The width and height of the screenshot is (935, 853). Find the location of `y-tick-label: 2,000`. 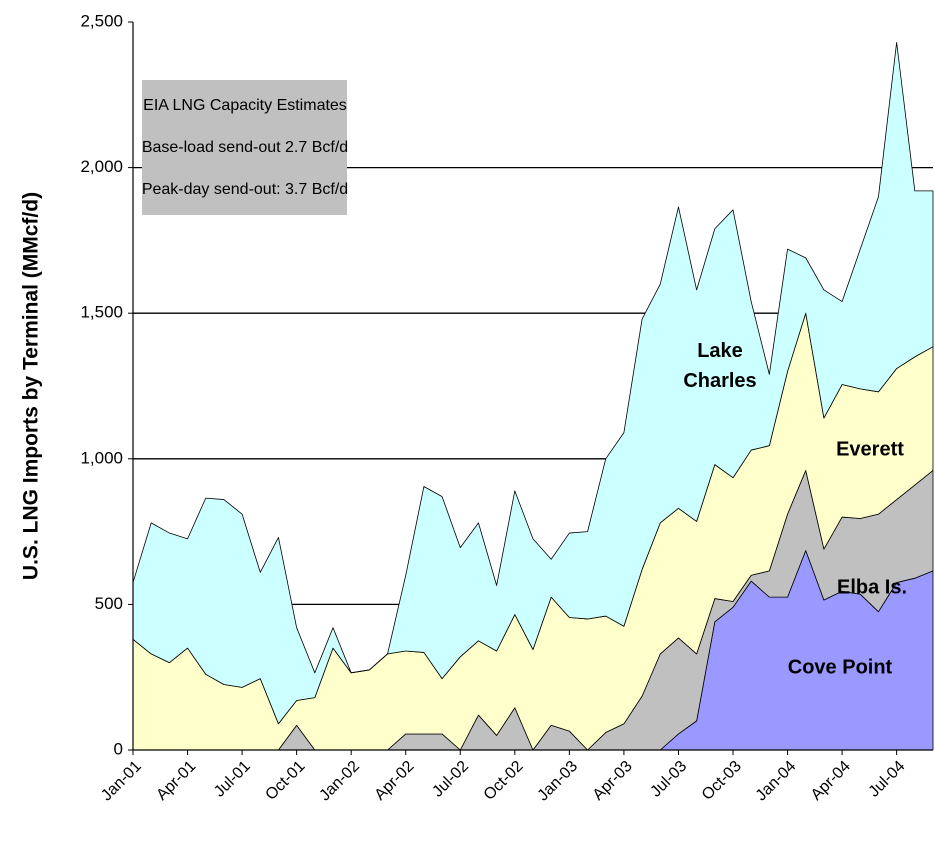

y-tick-label: 2,000 is located at coordinates (101, 166).